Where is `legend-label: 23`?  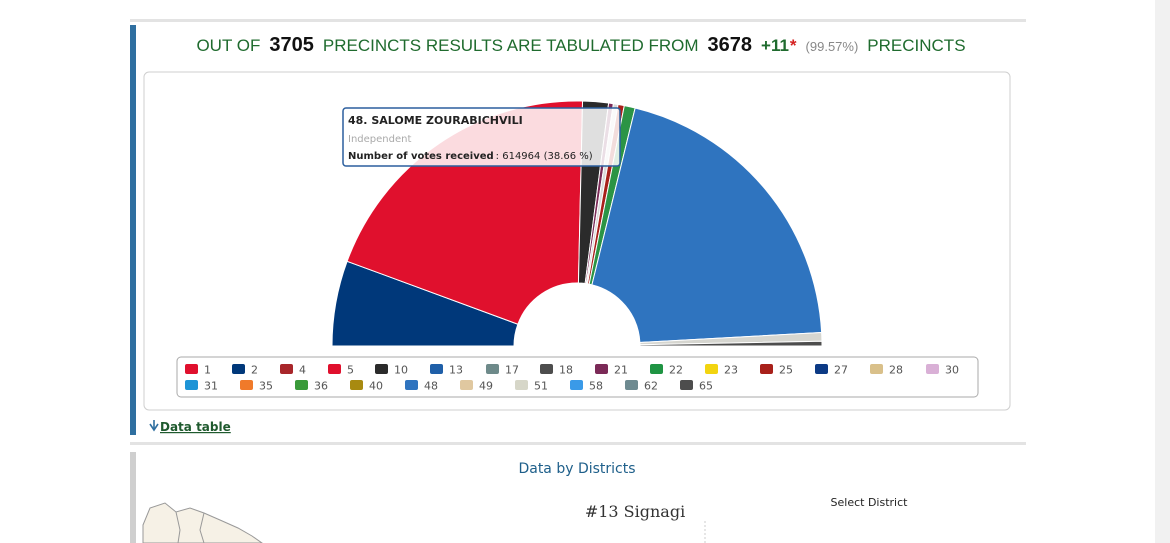
legend-label: 23 is located at coordinates (731, 370).